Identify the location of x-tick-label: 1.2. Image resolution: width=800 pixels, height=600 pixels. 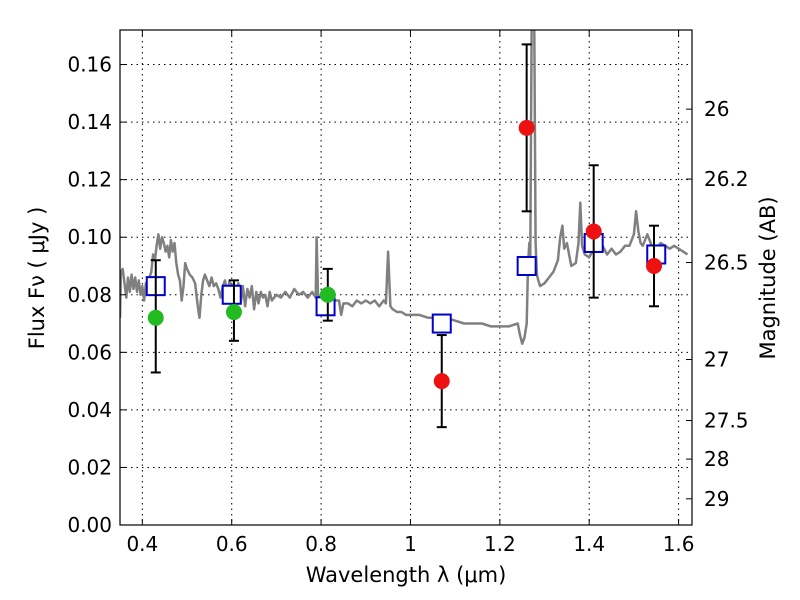
(500, 544).